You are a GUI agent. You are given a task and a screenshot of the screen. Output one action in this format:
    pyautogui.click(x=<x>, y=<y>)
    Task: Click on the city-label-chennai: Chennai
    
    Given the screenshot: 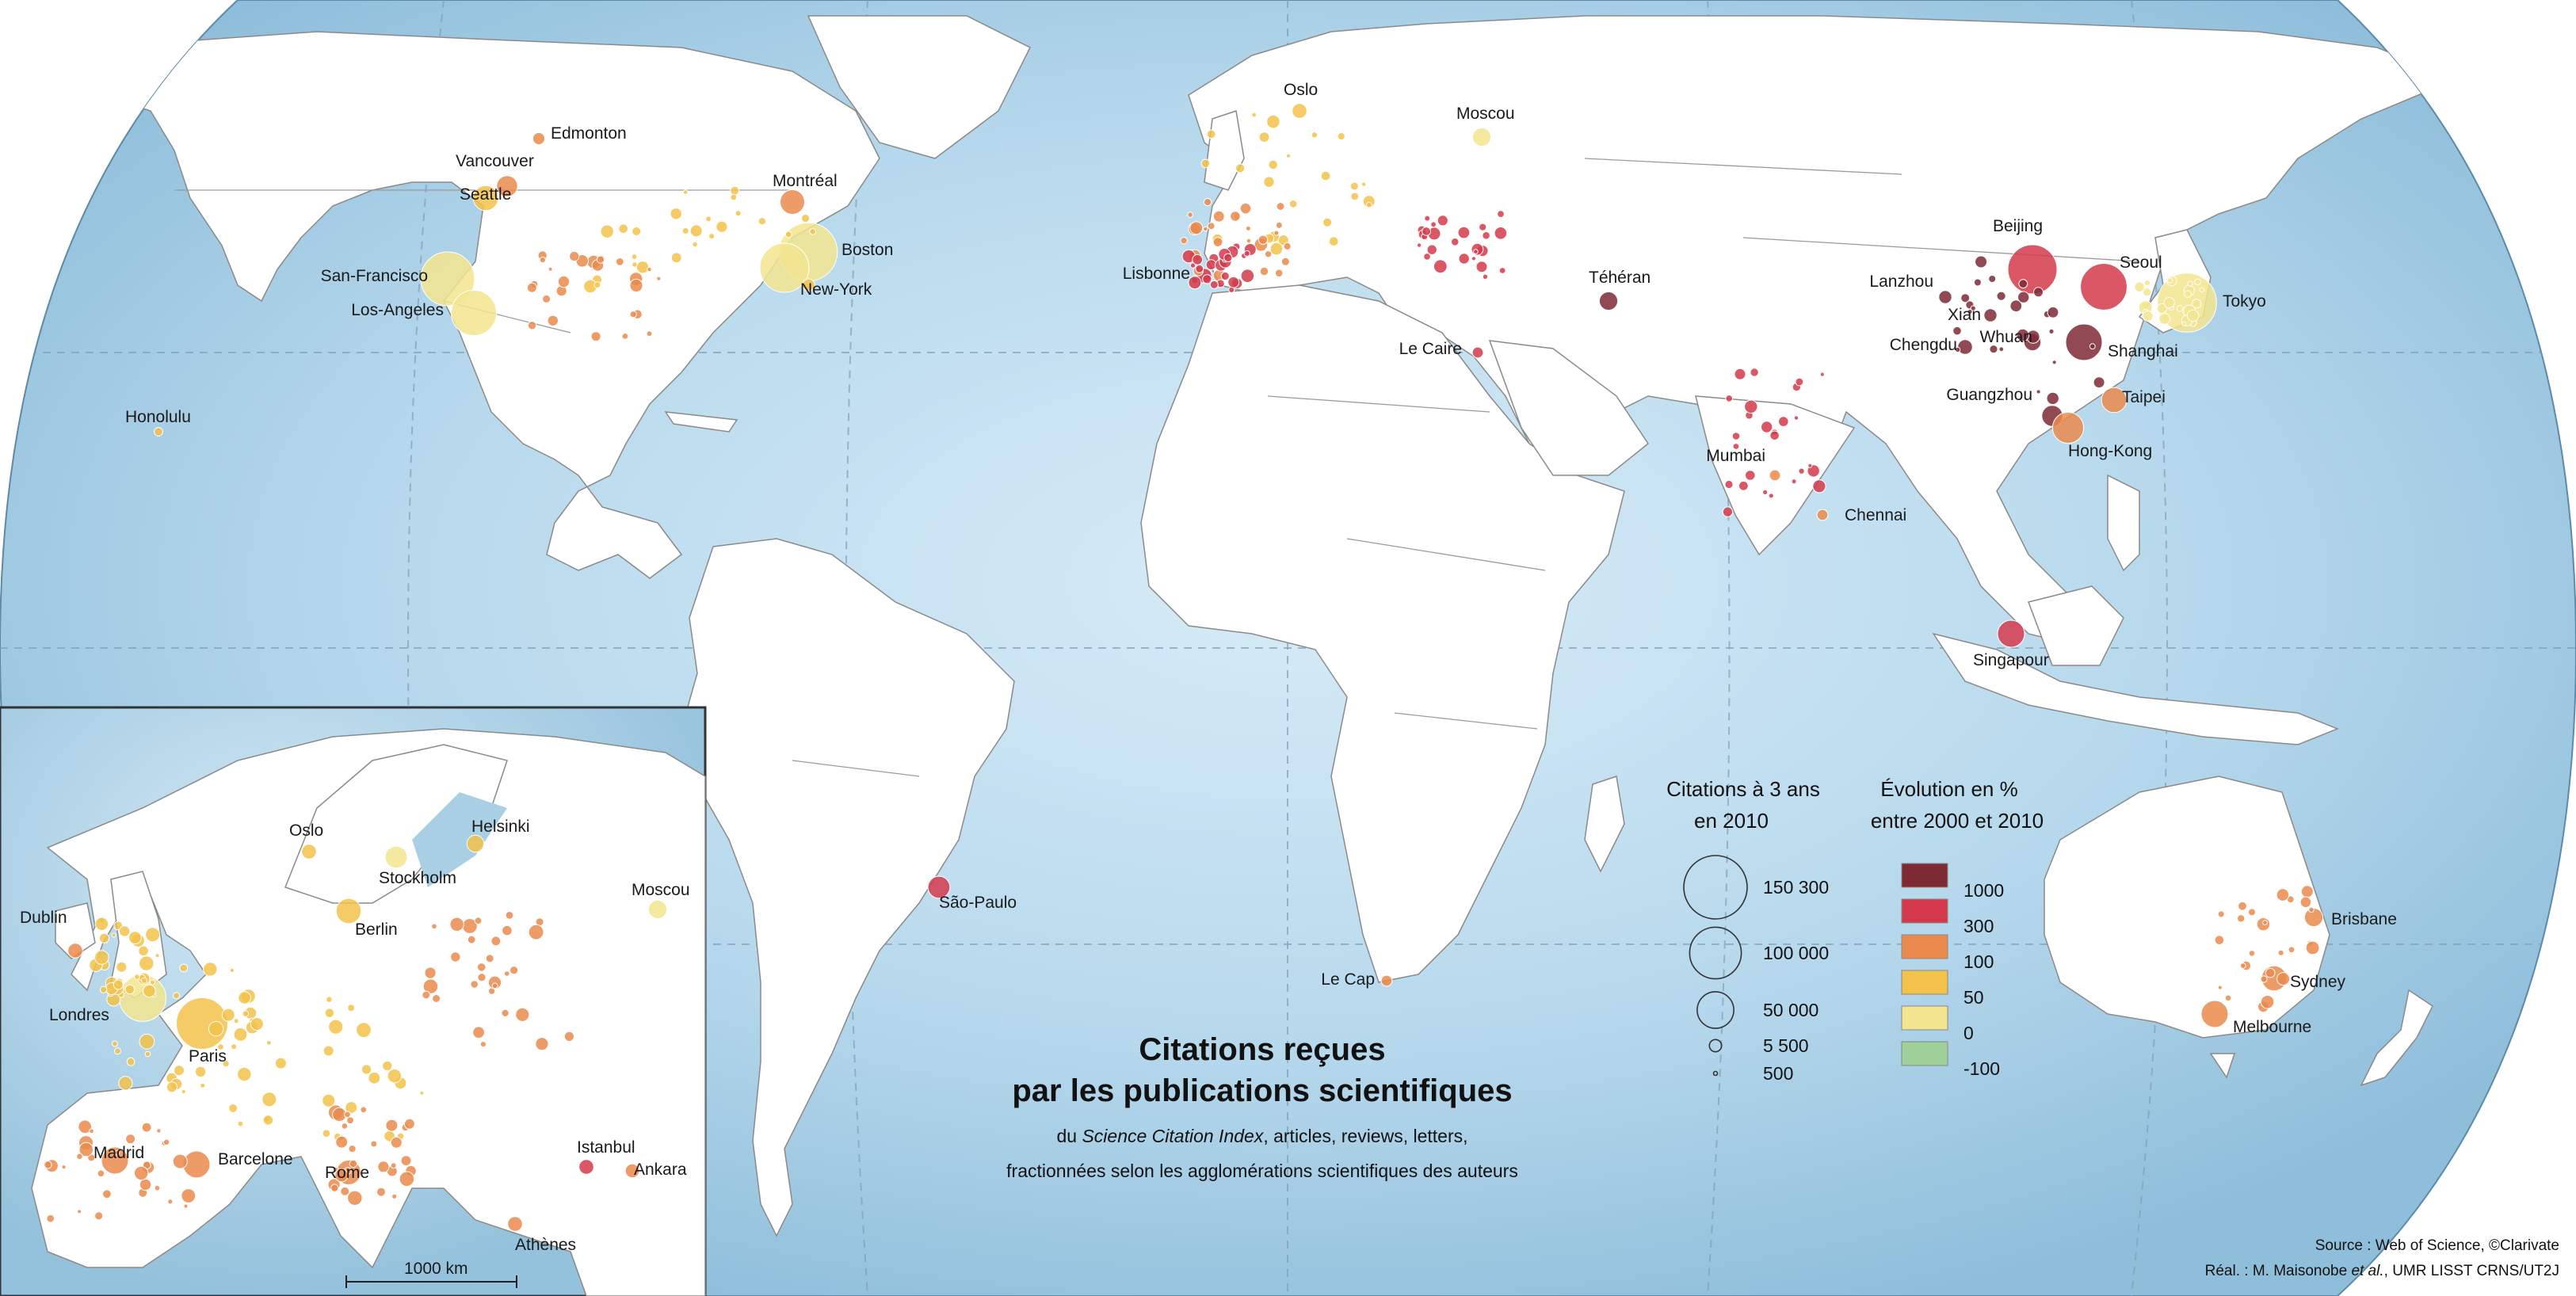 What is the action you would take?
    pyautogui.click(x=1876, y=515)
    